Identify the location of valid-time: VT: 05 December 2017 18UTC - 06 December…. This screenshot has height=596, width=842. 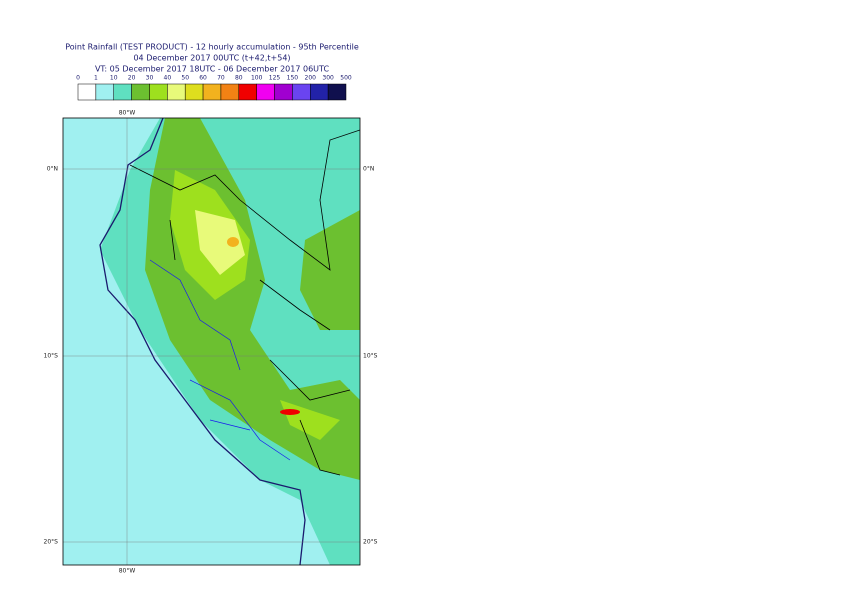
(212, 69).